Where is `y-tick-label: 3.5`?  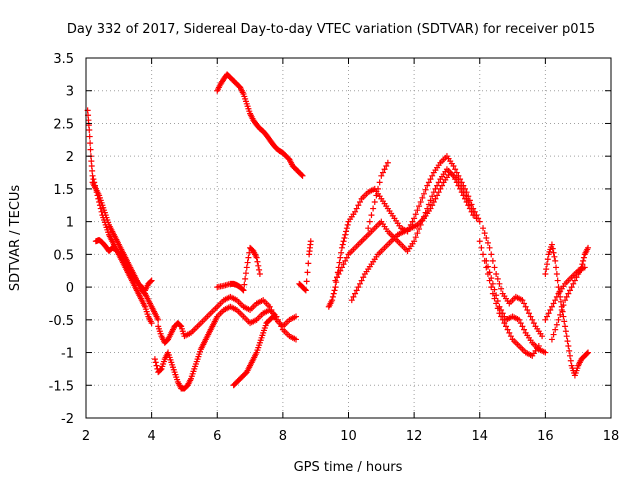 y-tick-label: 3.5 is located at coordinates (63, 59).